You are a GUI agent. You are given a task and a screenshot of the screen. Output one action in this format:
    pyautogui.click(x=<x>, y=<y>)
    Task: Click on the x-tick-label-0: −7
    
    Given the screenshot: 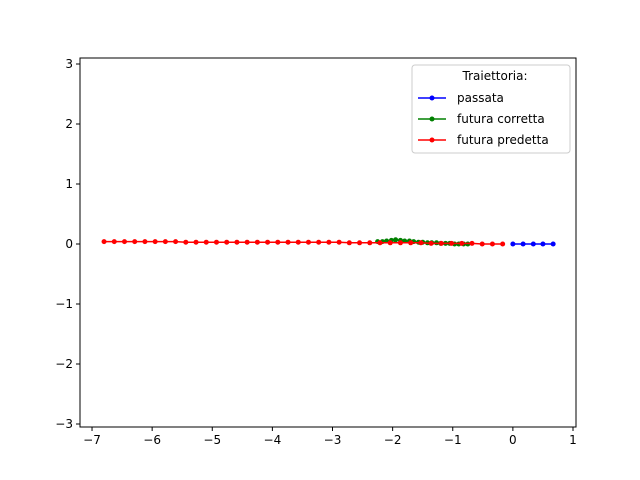 What is the action you would take?
    pyautogui.click(x=92, y=440)
    